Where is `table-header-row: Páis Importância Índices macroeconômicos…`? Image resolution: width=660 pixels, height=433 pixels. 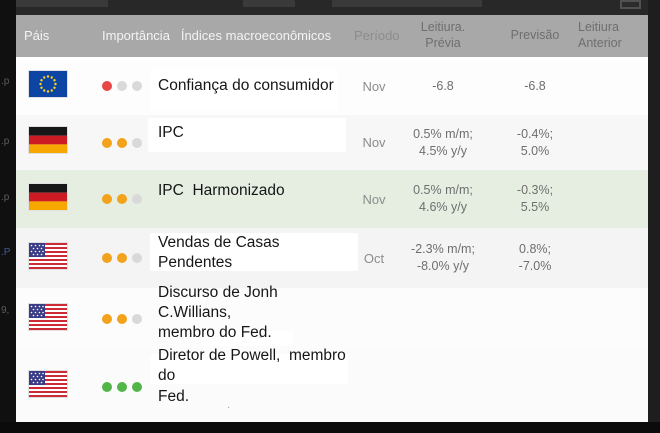
table-header-row: Páis Importância Índices macroeconômicos… is located at coordinates (332, 36).